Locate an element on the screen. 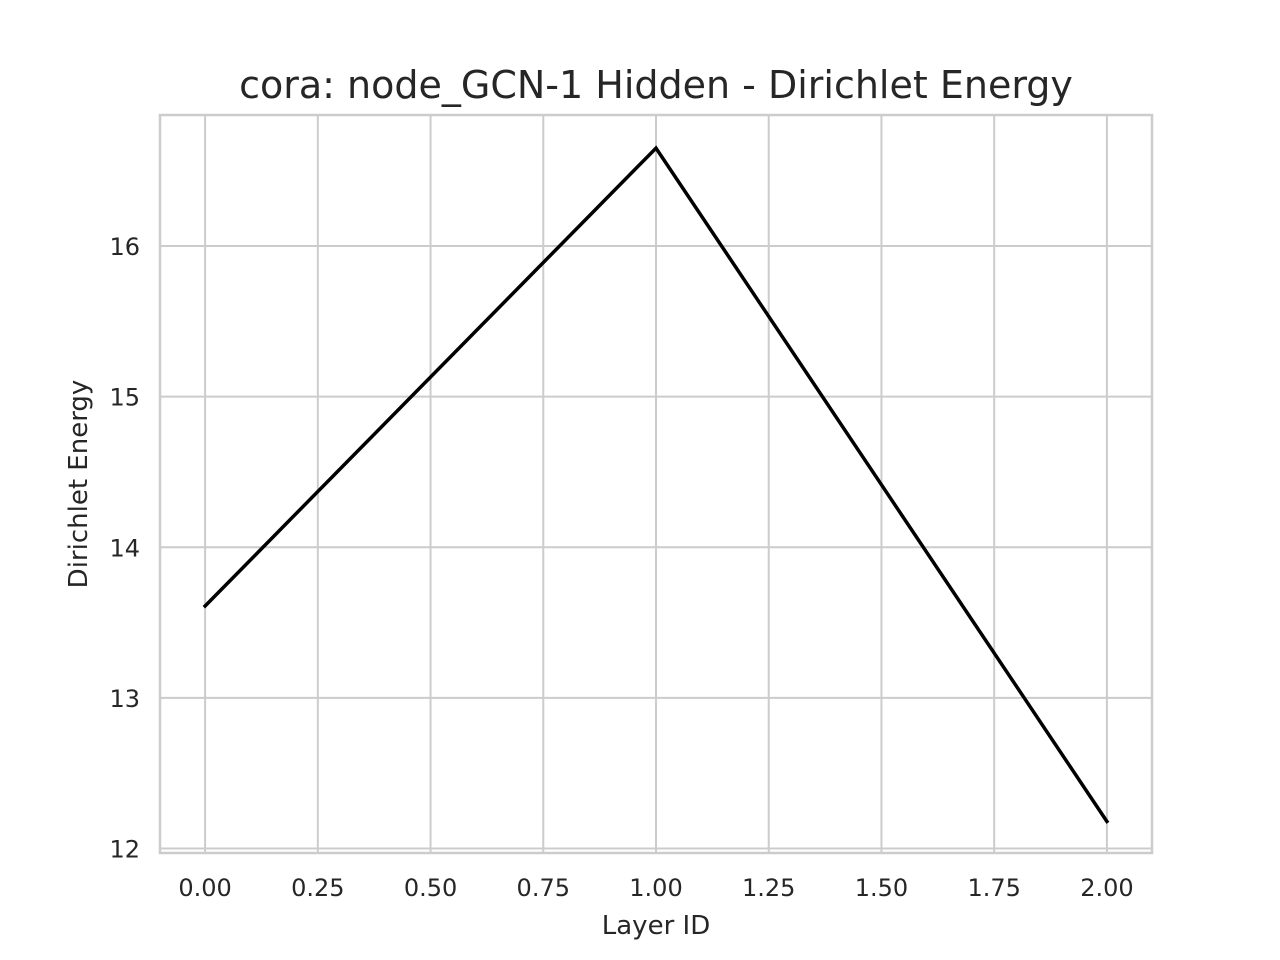 Image resolution: width=1280 pixels, height=960 pixels. x-tick-label: 2.00 is located at coordinates (1106, 888).